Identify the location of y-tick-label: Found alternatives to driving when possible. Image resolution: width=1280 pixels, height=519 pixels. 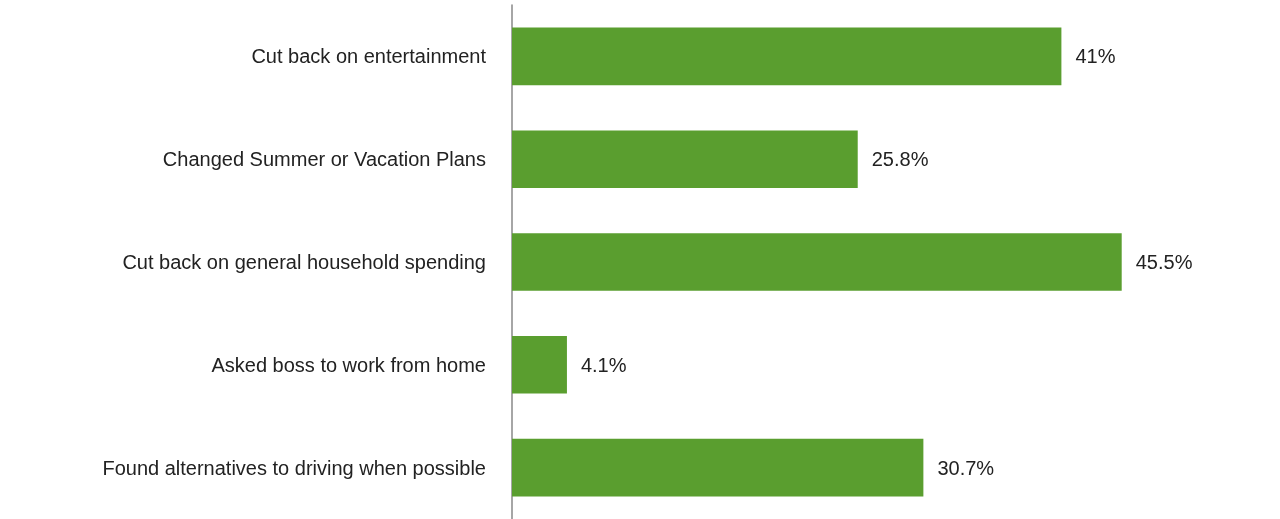
(294, 467).